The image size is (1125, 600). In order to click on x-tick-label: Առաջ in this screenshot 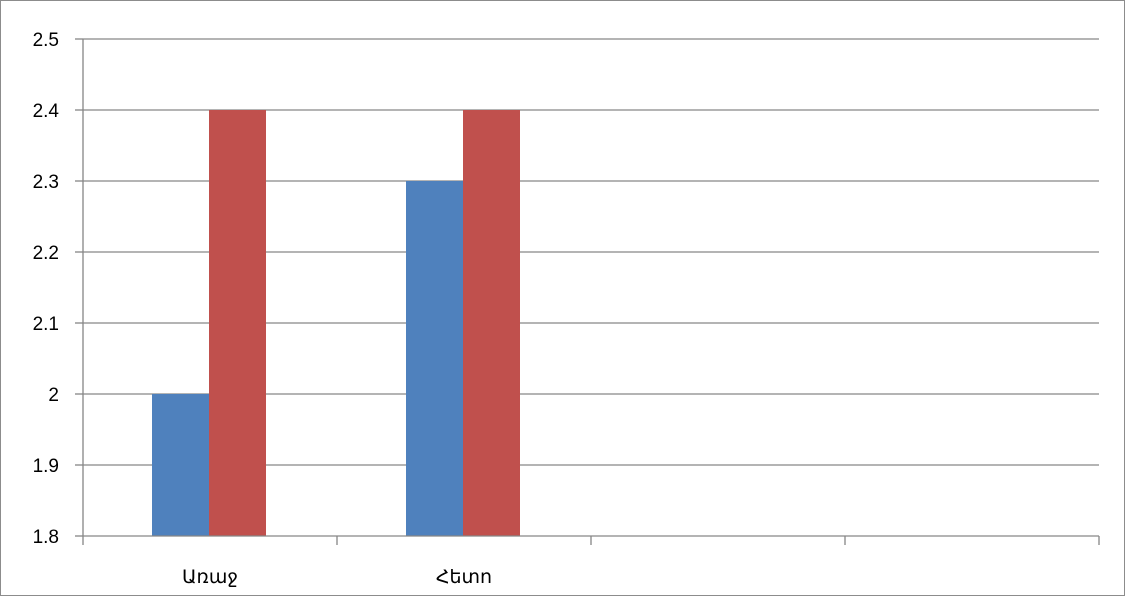, I will do `click(210, 577)`.